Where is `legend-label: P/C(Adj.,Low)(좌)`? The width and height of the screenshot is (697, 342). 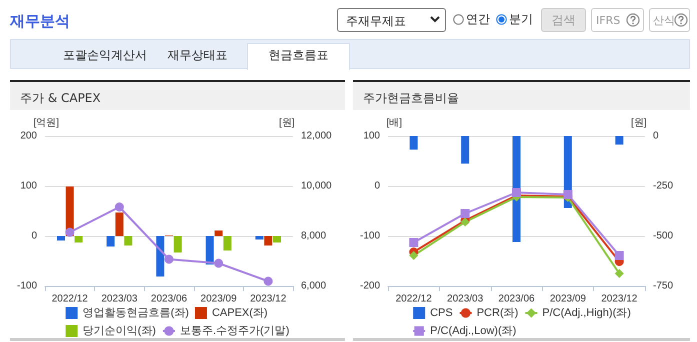
legend-label: P/C(Adj.,Low)(좌) is located at coordinates (473, 331).